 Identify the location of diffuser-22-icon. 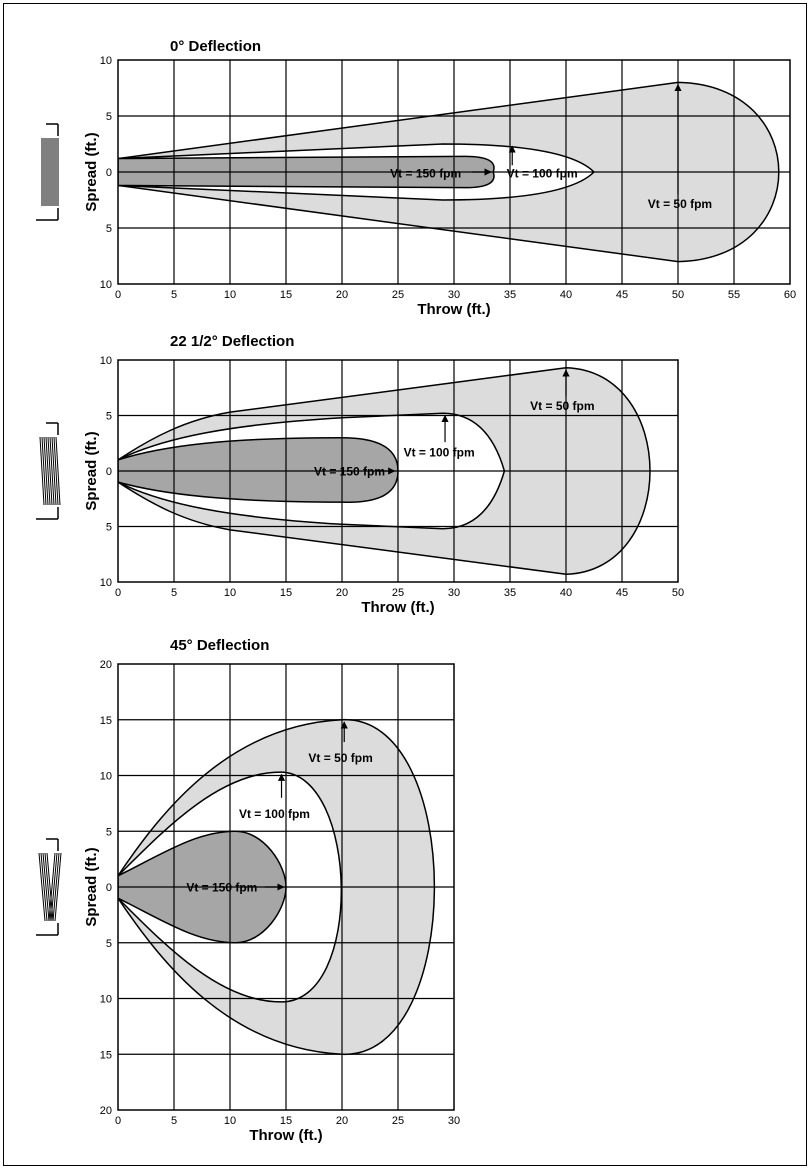
(48, 471).